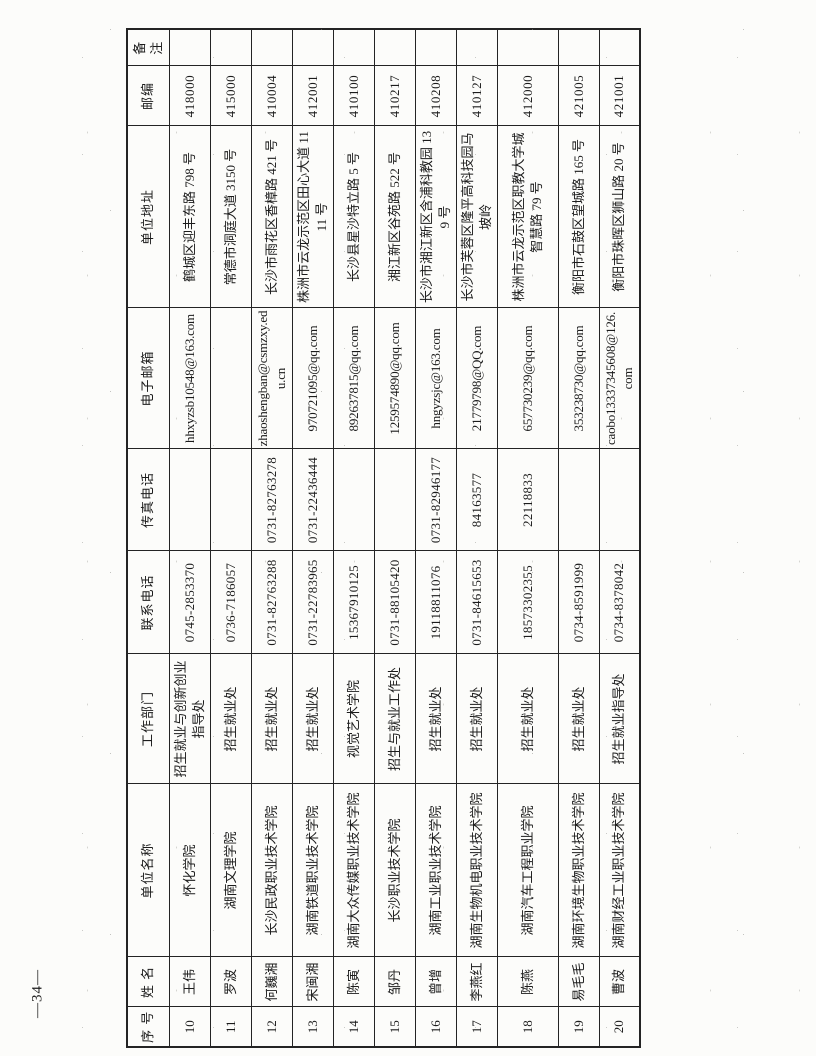 The width and height of the screenshot is (816, 1056). What do you see at coordinates (353, 719) in the screenshot?
I see `cell-department: 视觉艺术学院` at bounding box center [353, 719].